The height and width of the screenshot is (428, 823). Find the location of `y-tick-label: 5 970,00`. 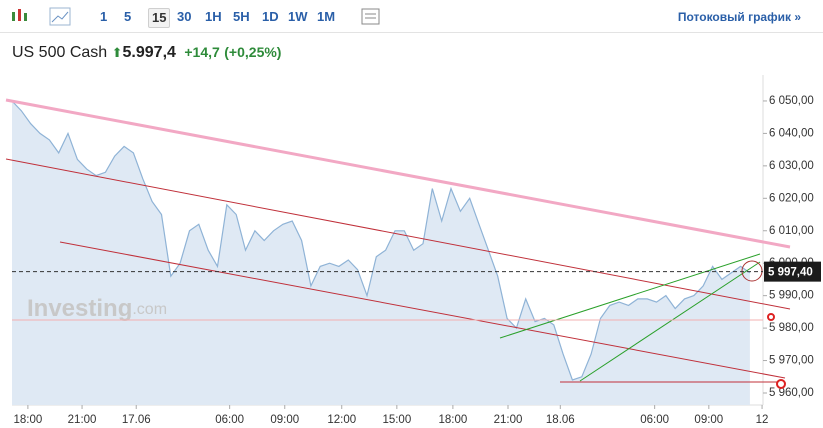

y-tick-label: 5 970,00 is located at coordinates (791, 361).